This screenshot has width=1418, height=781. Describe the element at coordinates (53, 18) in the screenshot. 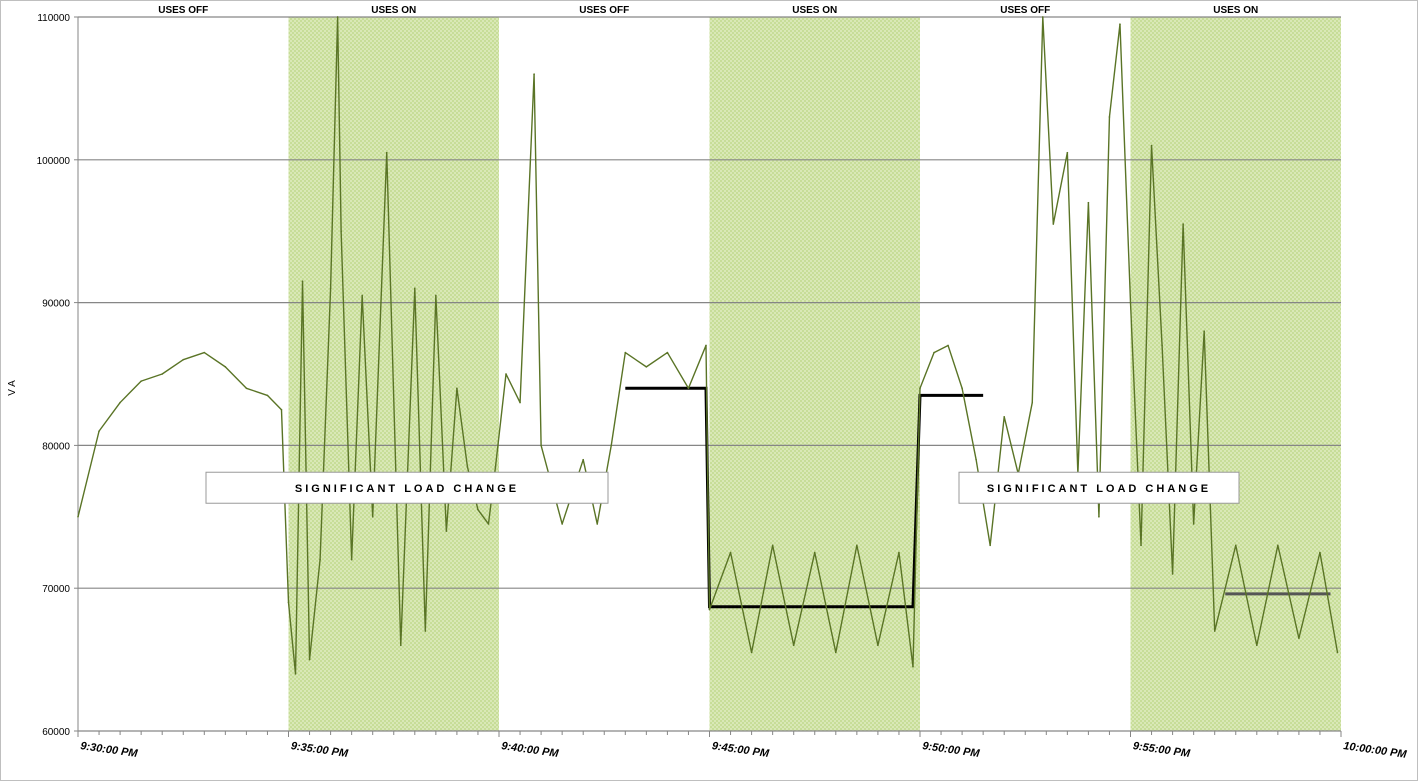

I see `y-tick-label-5: 110000` at that location.